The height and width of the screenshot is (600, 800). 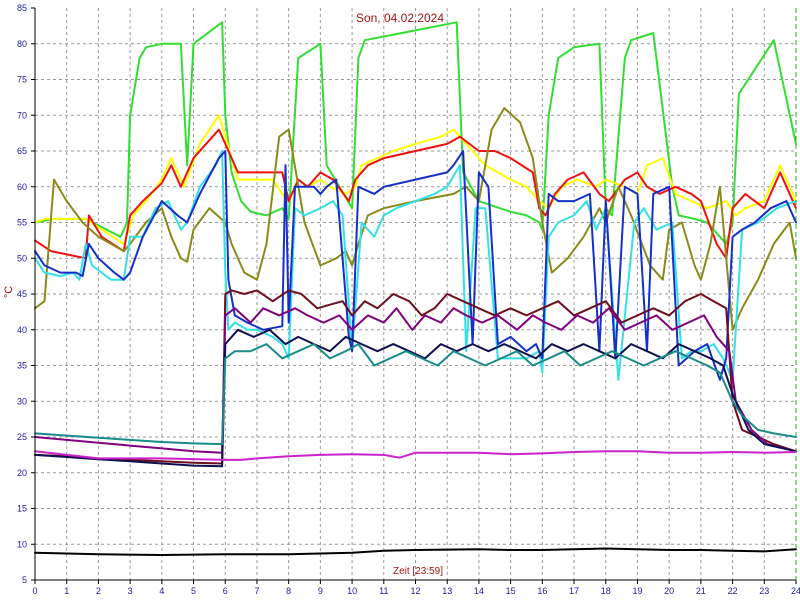 I want to click on x-tick-label: 1, so click(x=66, y=591).